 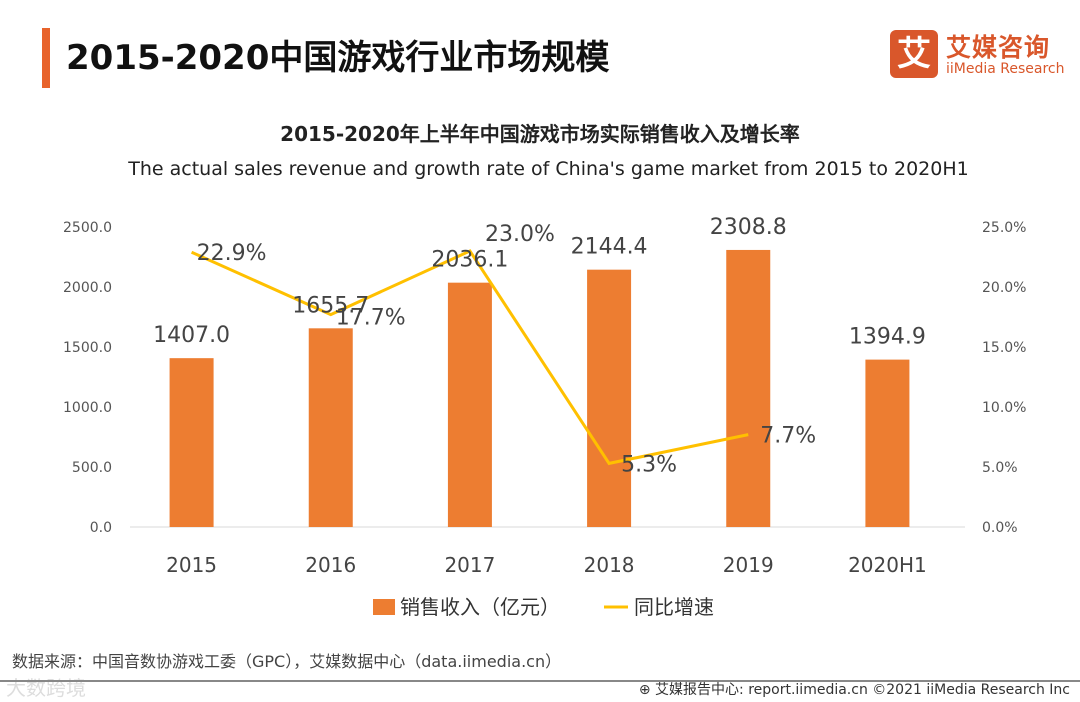 What do you see at coordinates (371, 318) in the screenshot?
I see `line-data-label: 17.7%` at bounding box center [371, 318].